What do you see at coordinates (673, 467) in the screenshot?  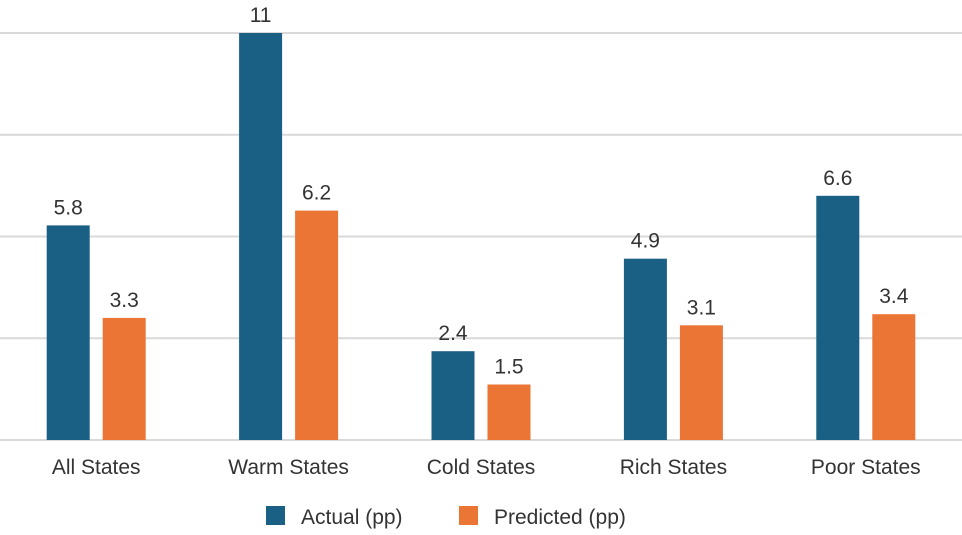 I see `x-tick-label: Rich States` at bounding box center [673, 467].